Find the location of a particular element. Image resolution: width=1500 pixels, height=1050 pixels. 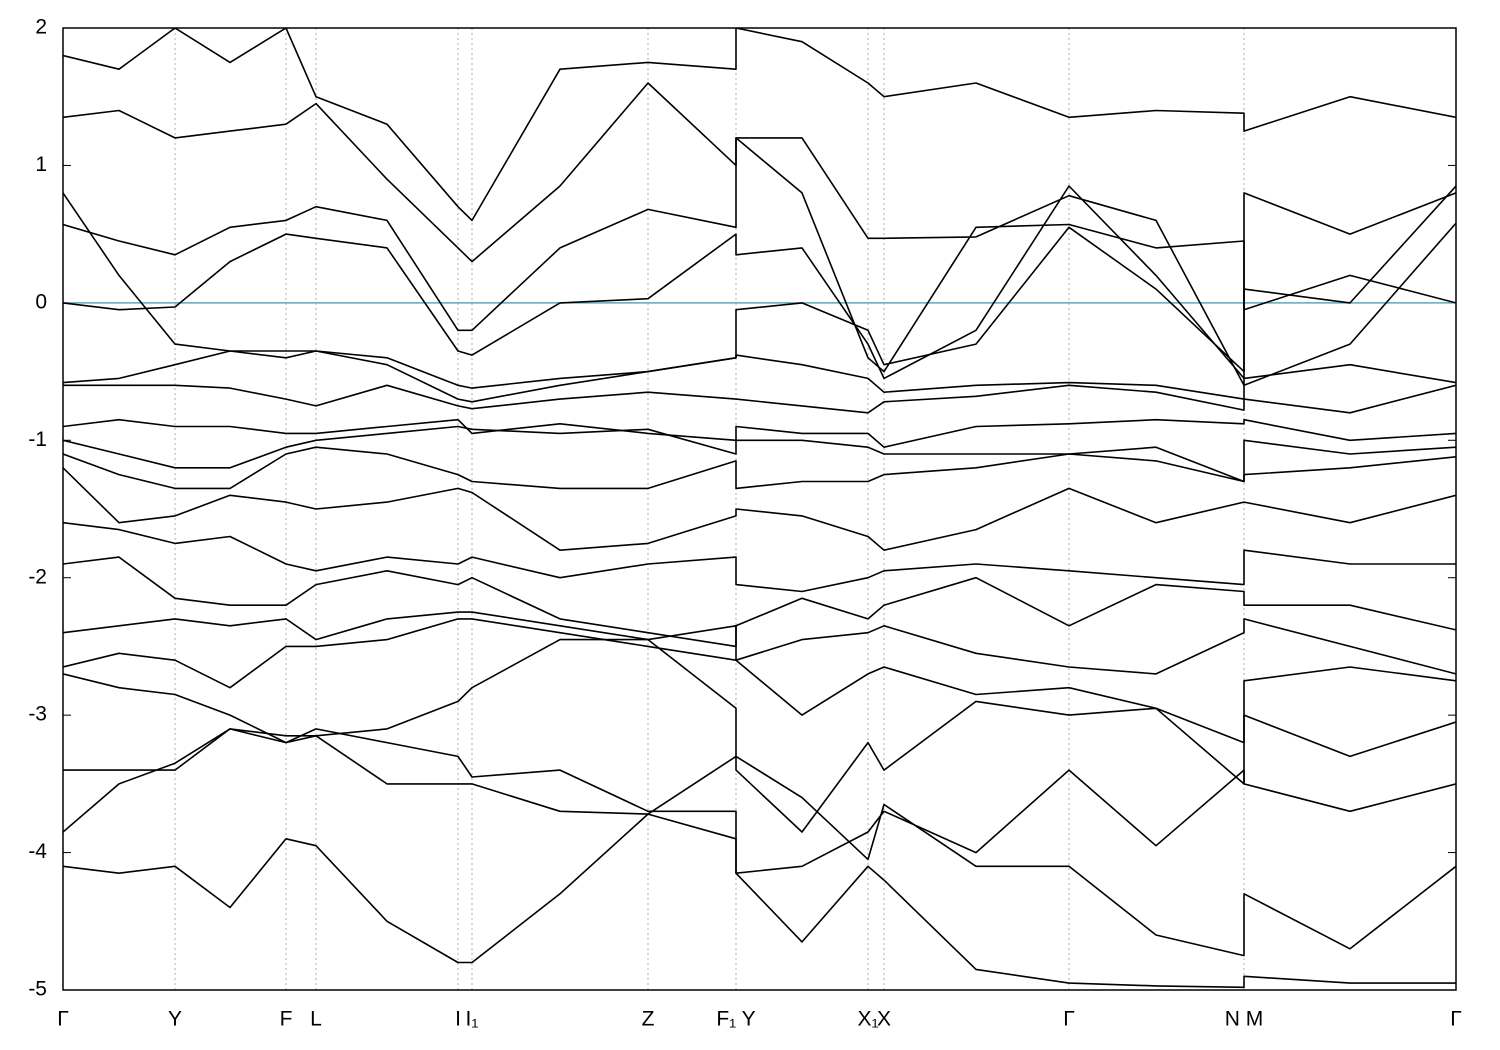

x-tick-label: X₁ is located at coordinates (867, 1019).